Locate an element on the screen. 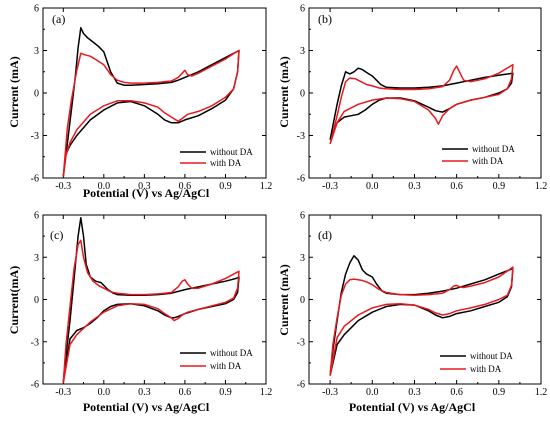 The image size is (550, 421). panel-c-legend-without-da: without DA is located at coordinates (231, 353).